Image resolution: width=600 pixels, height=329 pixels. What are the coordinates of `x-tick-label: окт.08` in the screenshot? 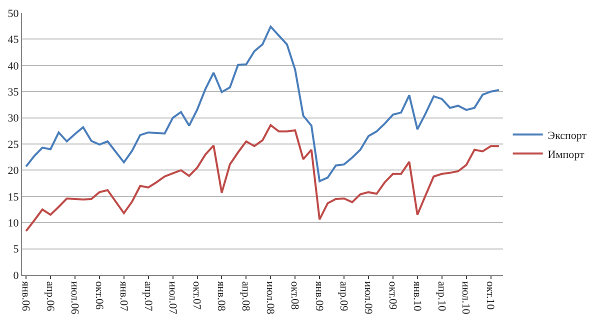 It's located at (294, 295).